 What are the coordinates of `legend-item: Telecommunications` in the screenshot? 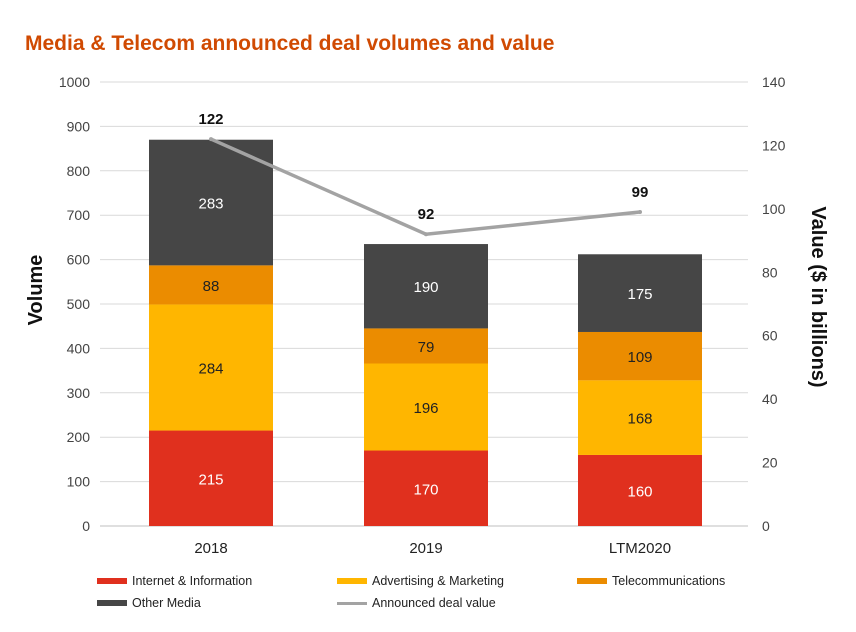 It's located at (651, 581).